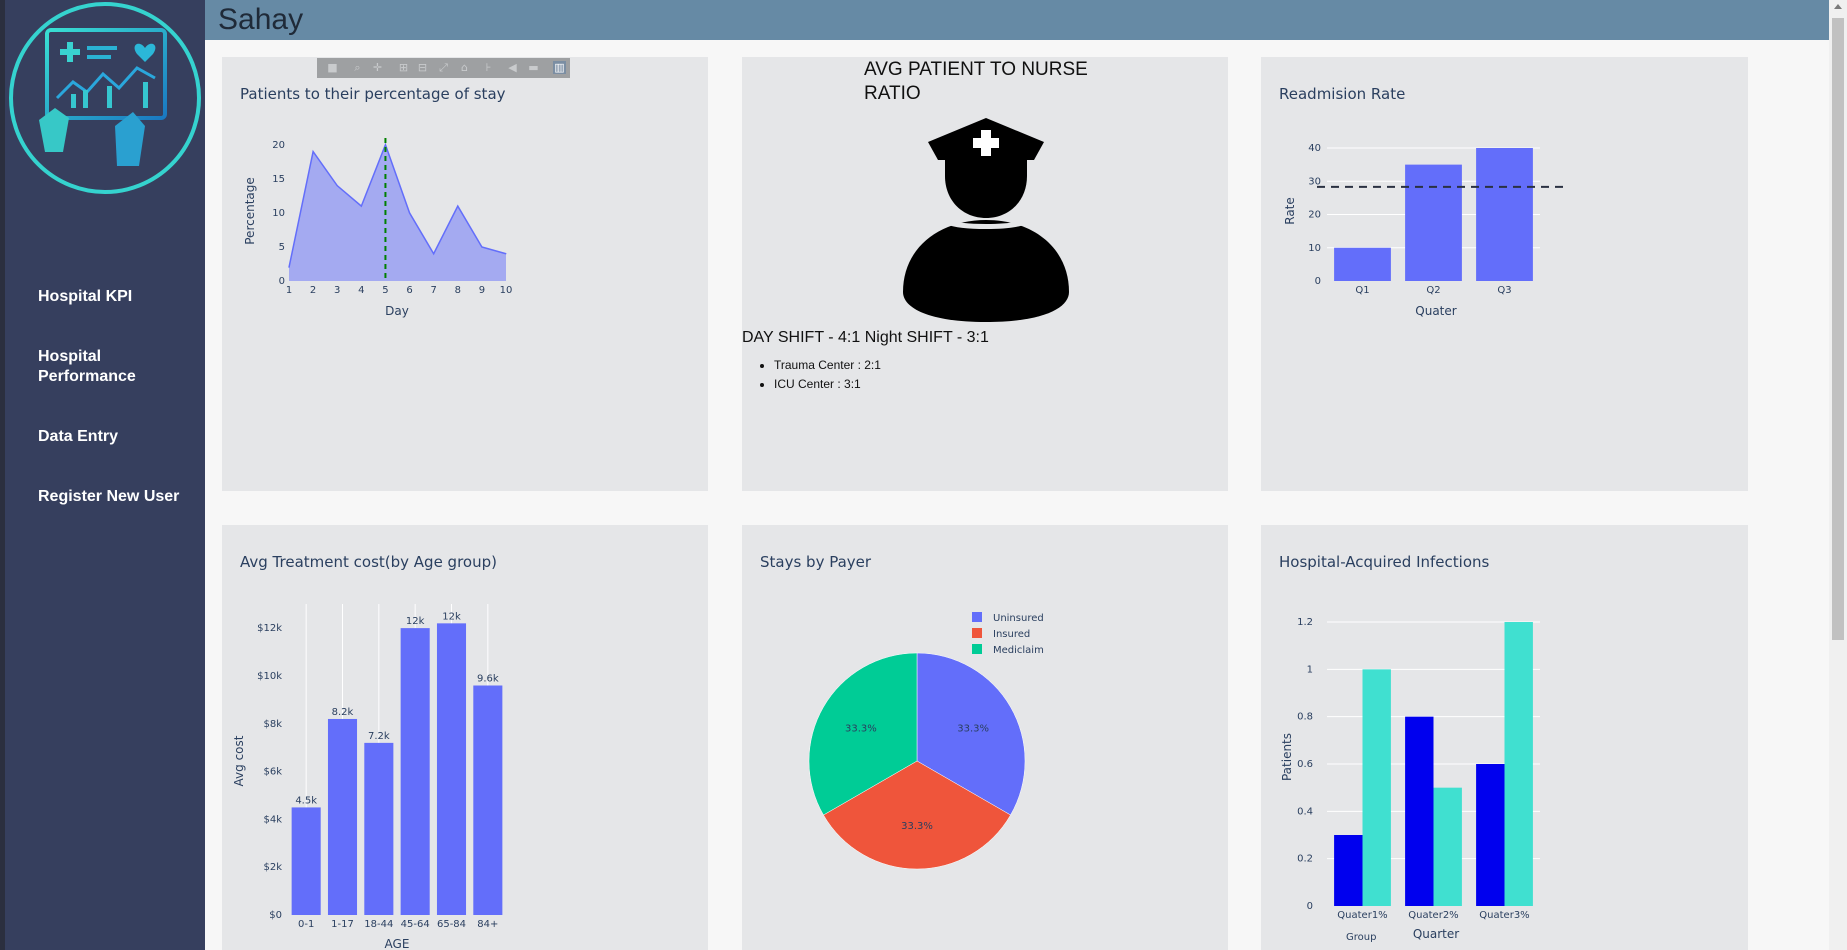 This screenshot has width=1847, height=950. What do you see at coordinates (250, 211) in the screenshot?
I see `stay-y-axis-title: Percentage` at bounding box center [250, 211].